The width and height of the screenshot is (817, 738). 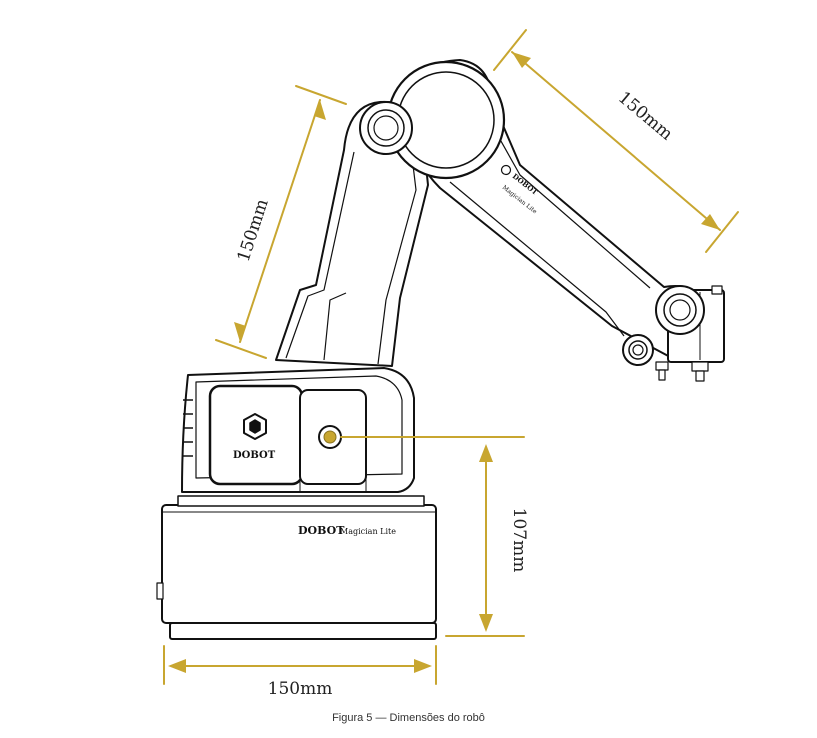 I want to click on shoulder-joint, so click(x=386, y=128).